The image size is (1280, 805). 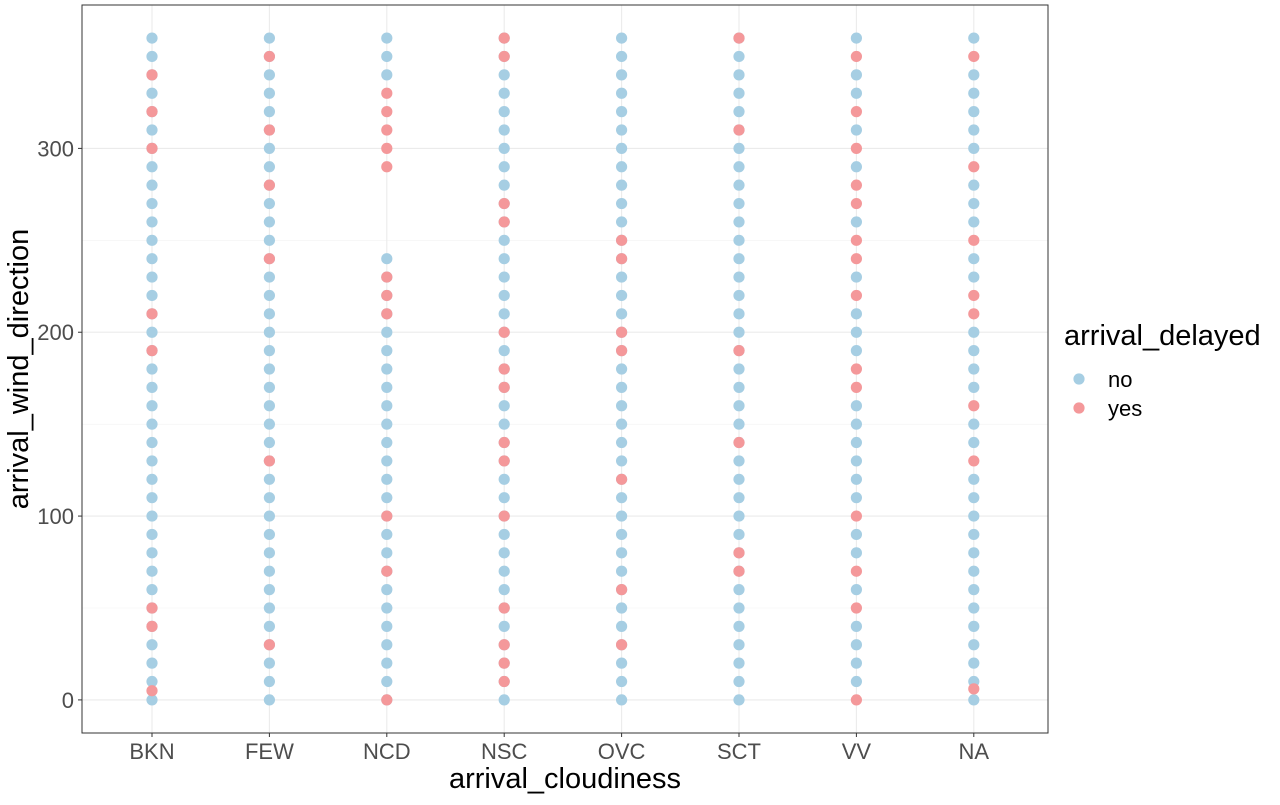 What do you see at coordinates (55, 332) in the screenshot?
I see `y-tick-label: 200` at bounding box center [55, 332].